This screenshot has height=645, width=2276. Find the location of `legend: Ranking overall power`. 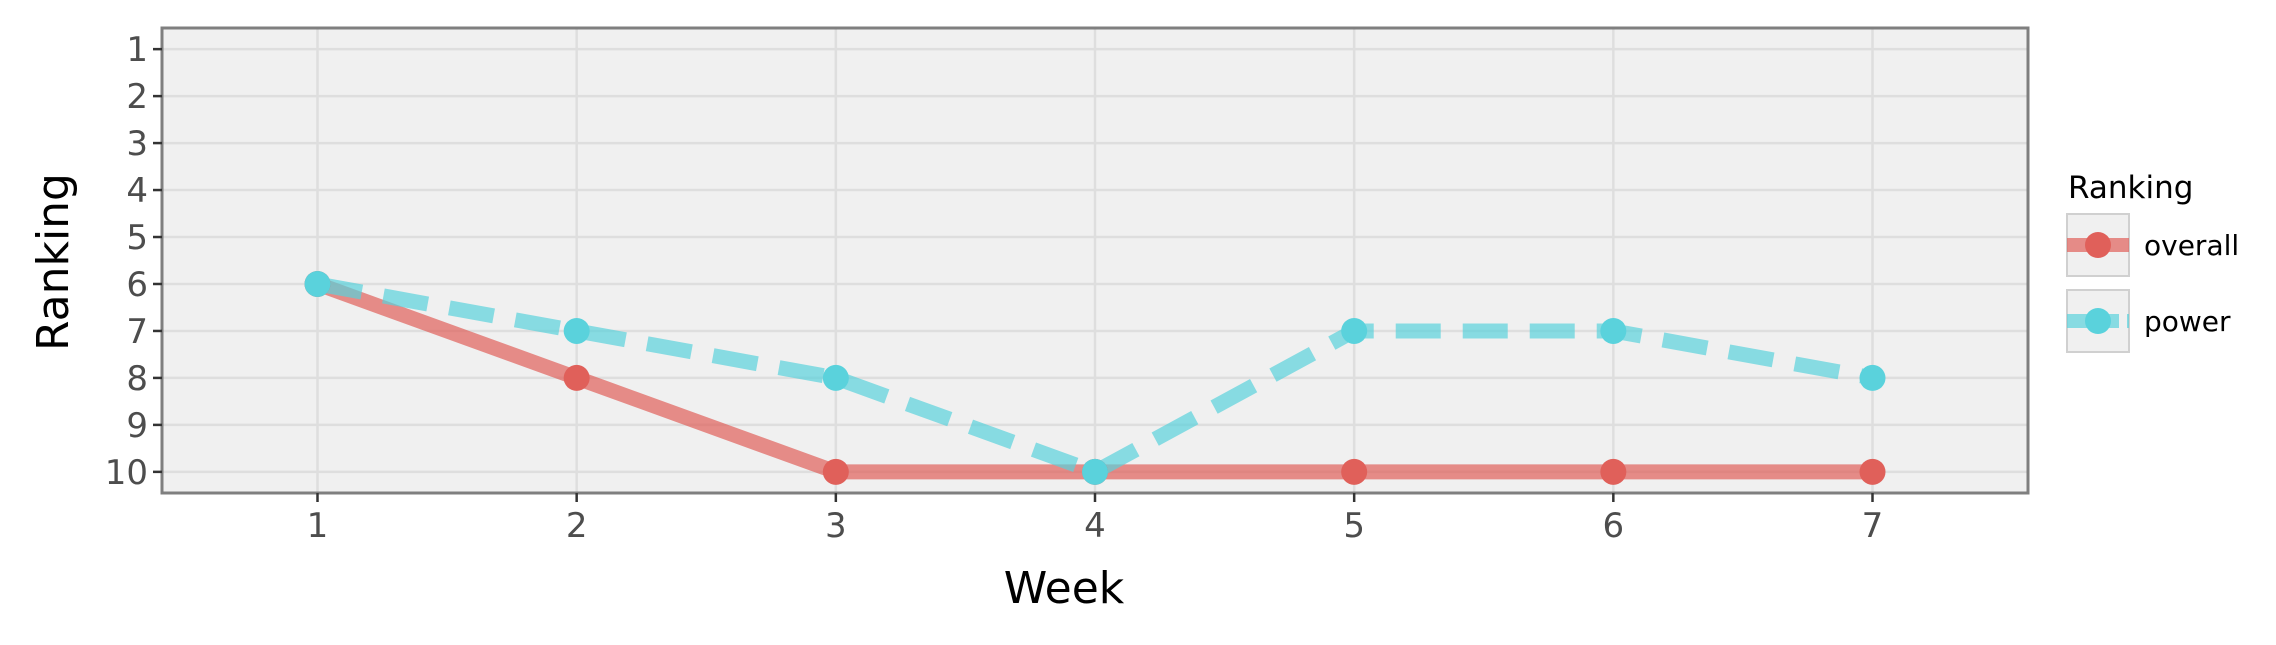

legend: Ranking overall power is located at coordinates (2152, 261).